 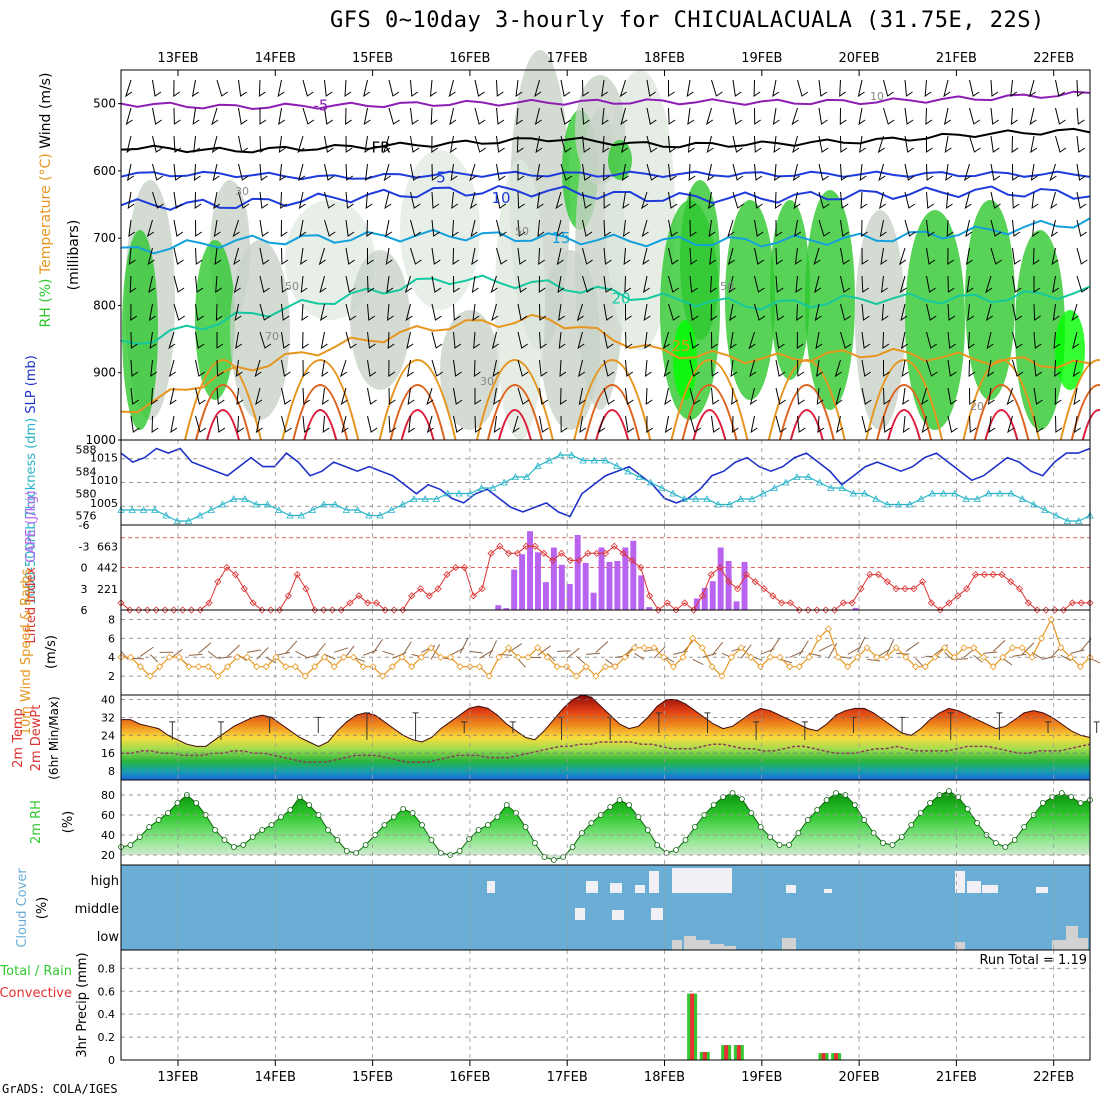 What do you see at coordinates (74, 255) in the screenshot?
I see `axis-label-segment: (millibars)` at bounding box center [74, 255].